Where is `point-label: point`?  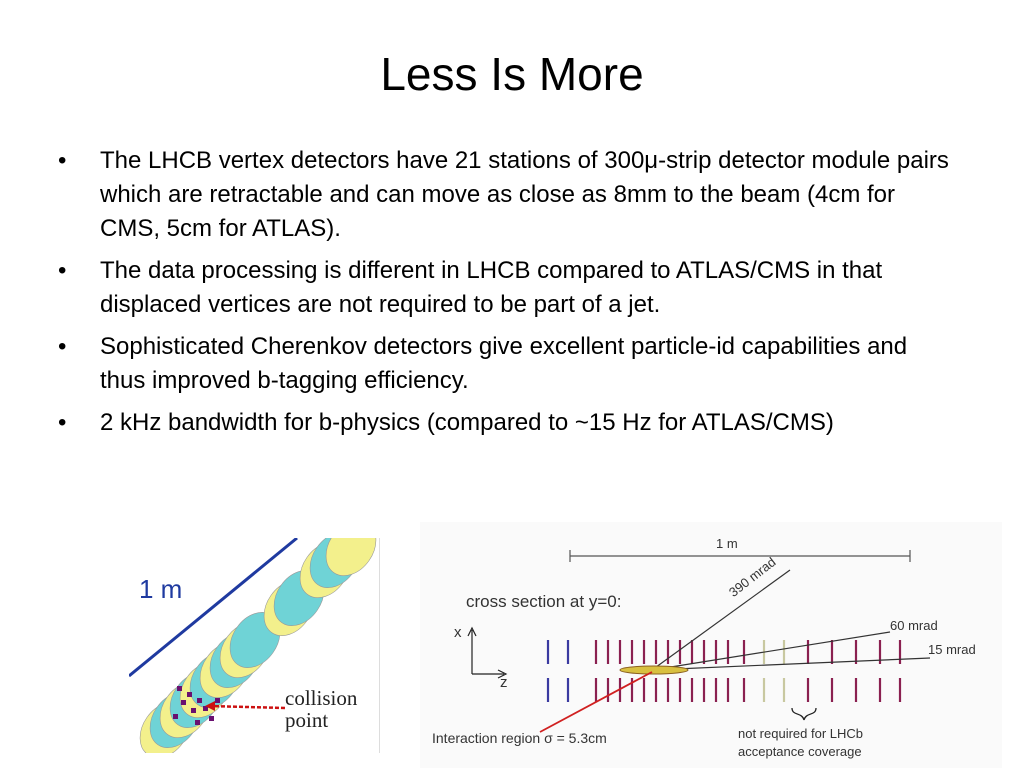 point-label: point is located at coordinates (307, 720).